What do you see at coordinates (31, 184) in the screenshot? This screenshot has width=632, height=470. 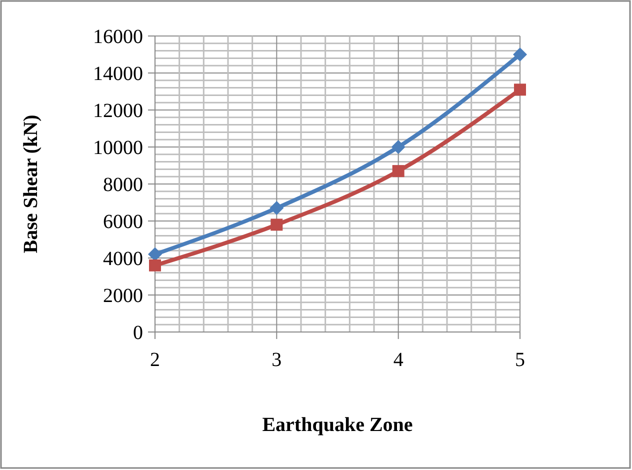 I see `y-axis-title: Base Shear (kN)` at bounding box center [31, 184].